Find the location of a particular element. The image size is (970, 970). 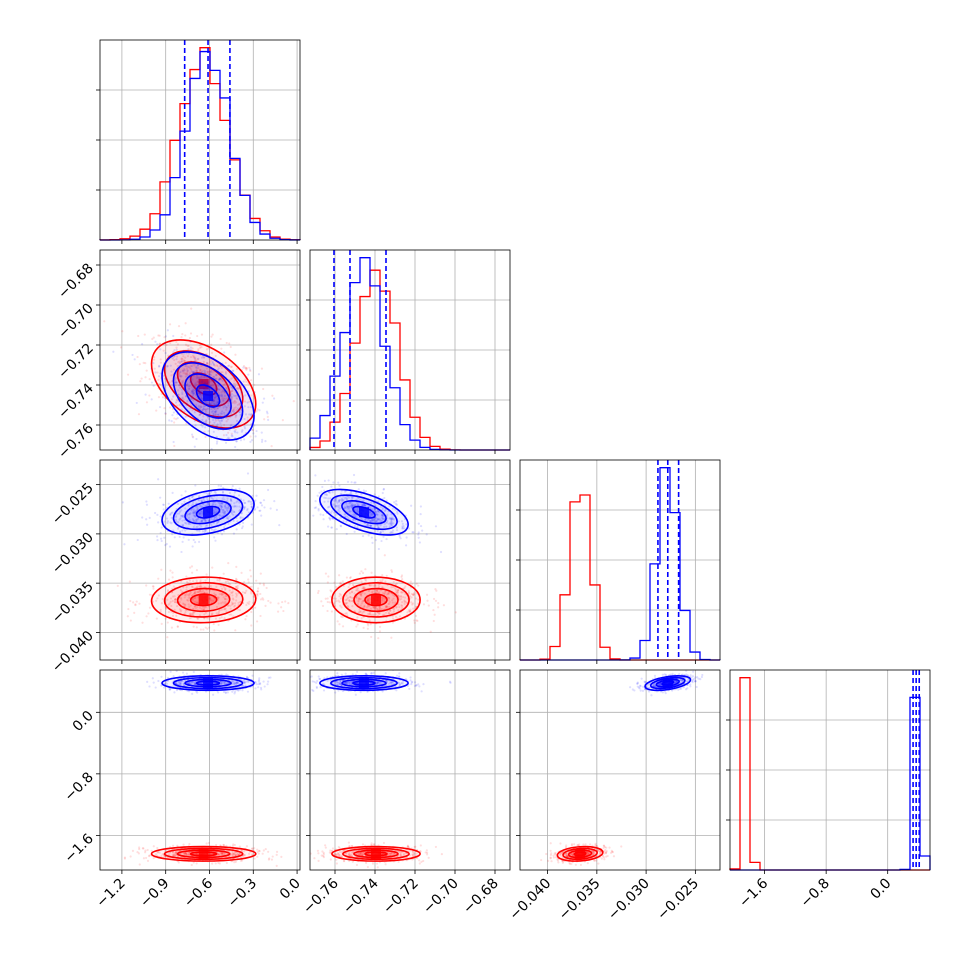

x-tick-label: −0.3 is located at coordinates (242, 893).